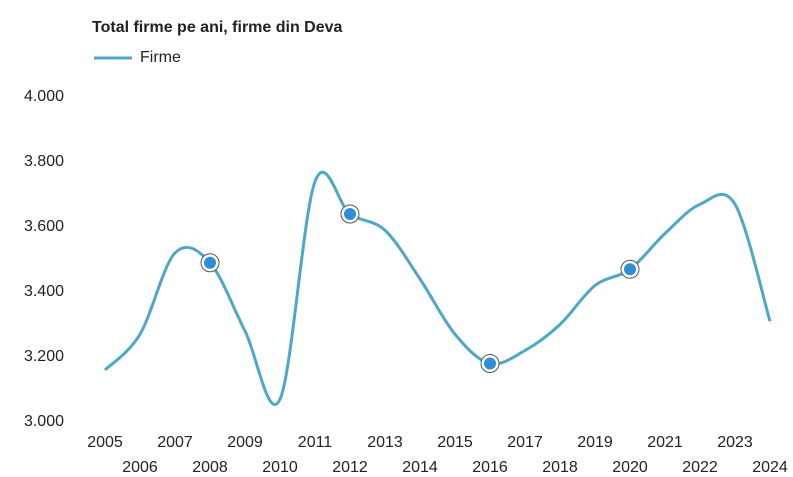 This screenshot has width=793, height=477. What do you see at coordinates (490, 467) in the screenshot?
I see `x-tick-label: 2016` at bounding box center [490, 467].